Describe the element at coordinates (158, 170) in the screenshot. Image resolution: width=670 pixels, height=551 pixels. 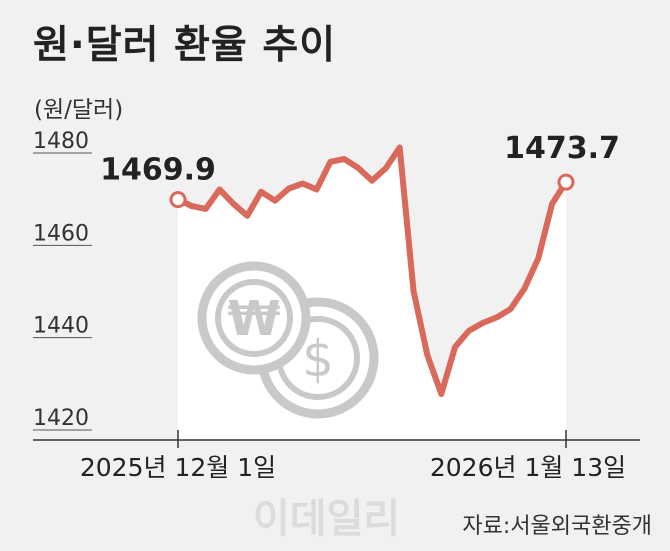
I see `start-value-label: 1469.9` at that location.